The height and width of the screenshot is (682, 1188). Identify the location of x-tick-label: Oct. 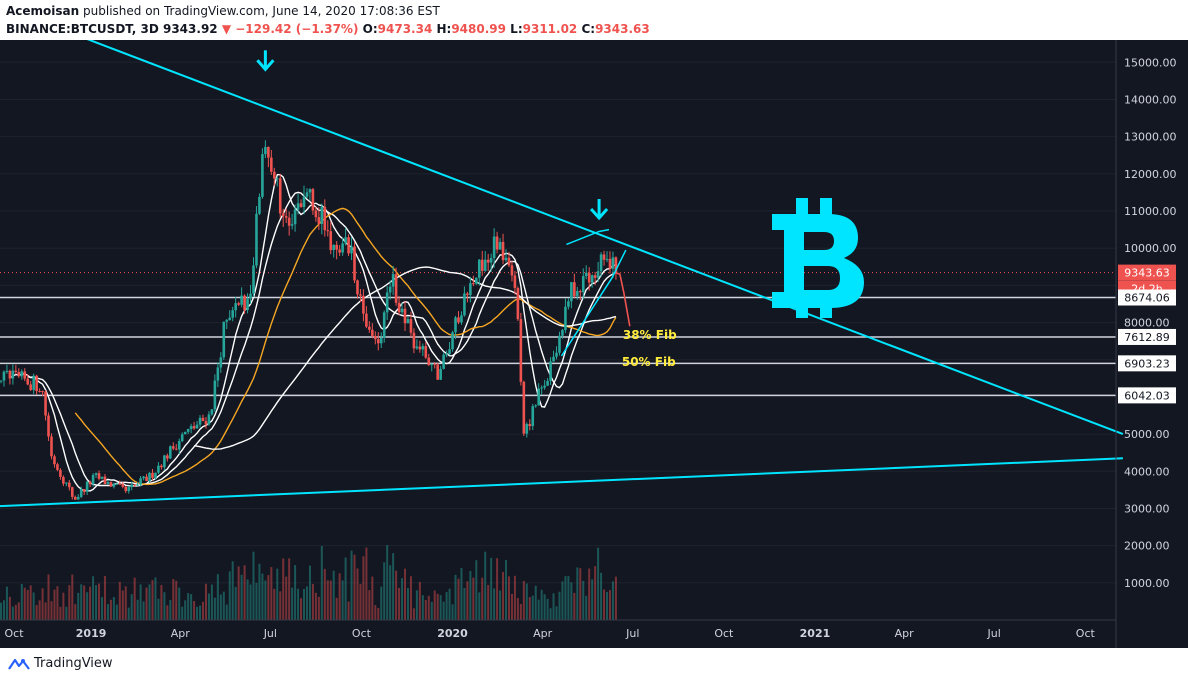
(362, 633).